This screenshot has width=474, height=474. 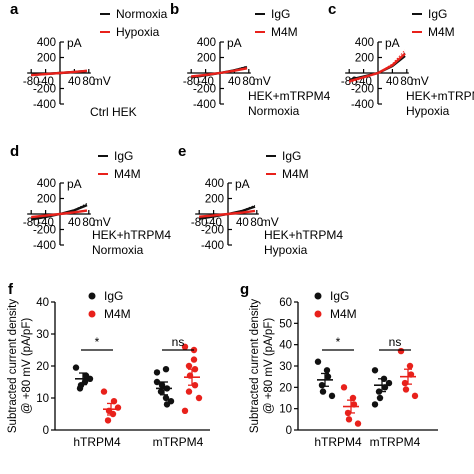 What do you see at coordinates (142, 14) in the screenshot?
I see `legend-label-0: Normoxia` at bounding box center [142, 14].